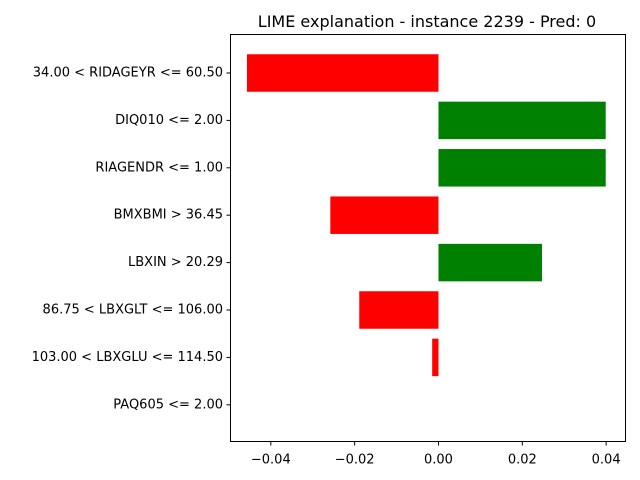  What do you see at coordinates (175, 262) in the screenshot?
I see `y-tick-label-4: LBXIN > 20.29` at bounding box center [175, 262].